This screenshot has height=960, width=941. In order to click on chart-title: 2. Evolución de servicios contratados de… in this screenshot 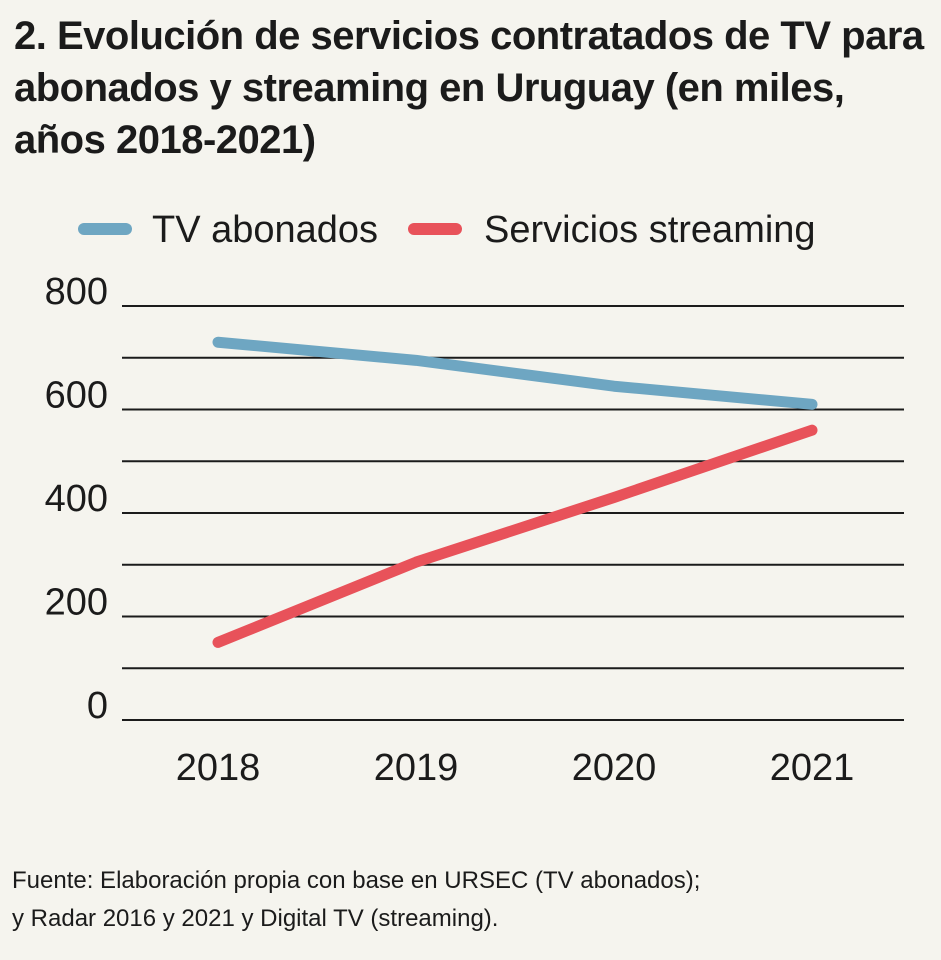, I will do `click(469, 88)`.